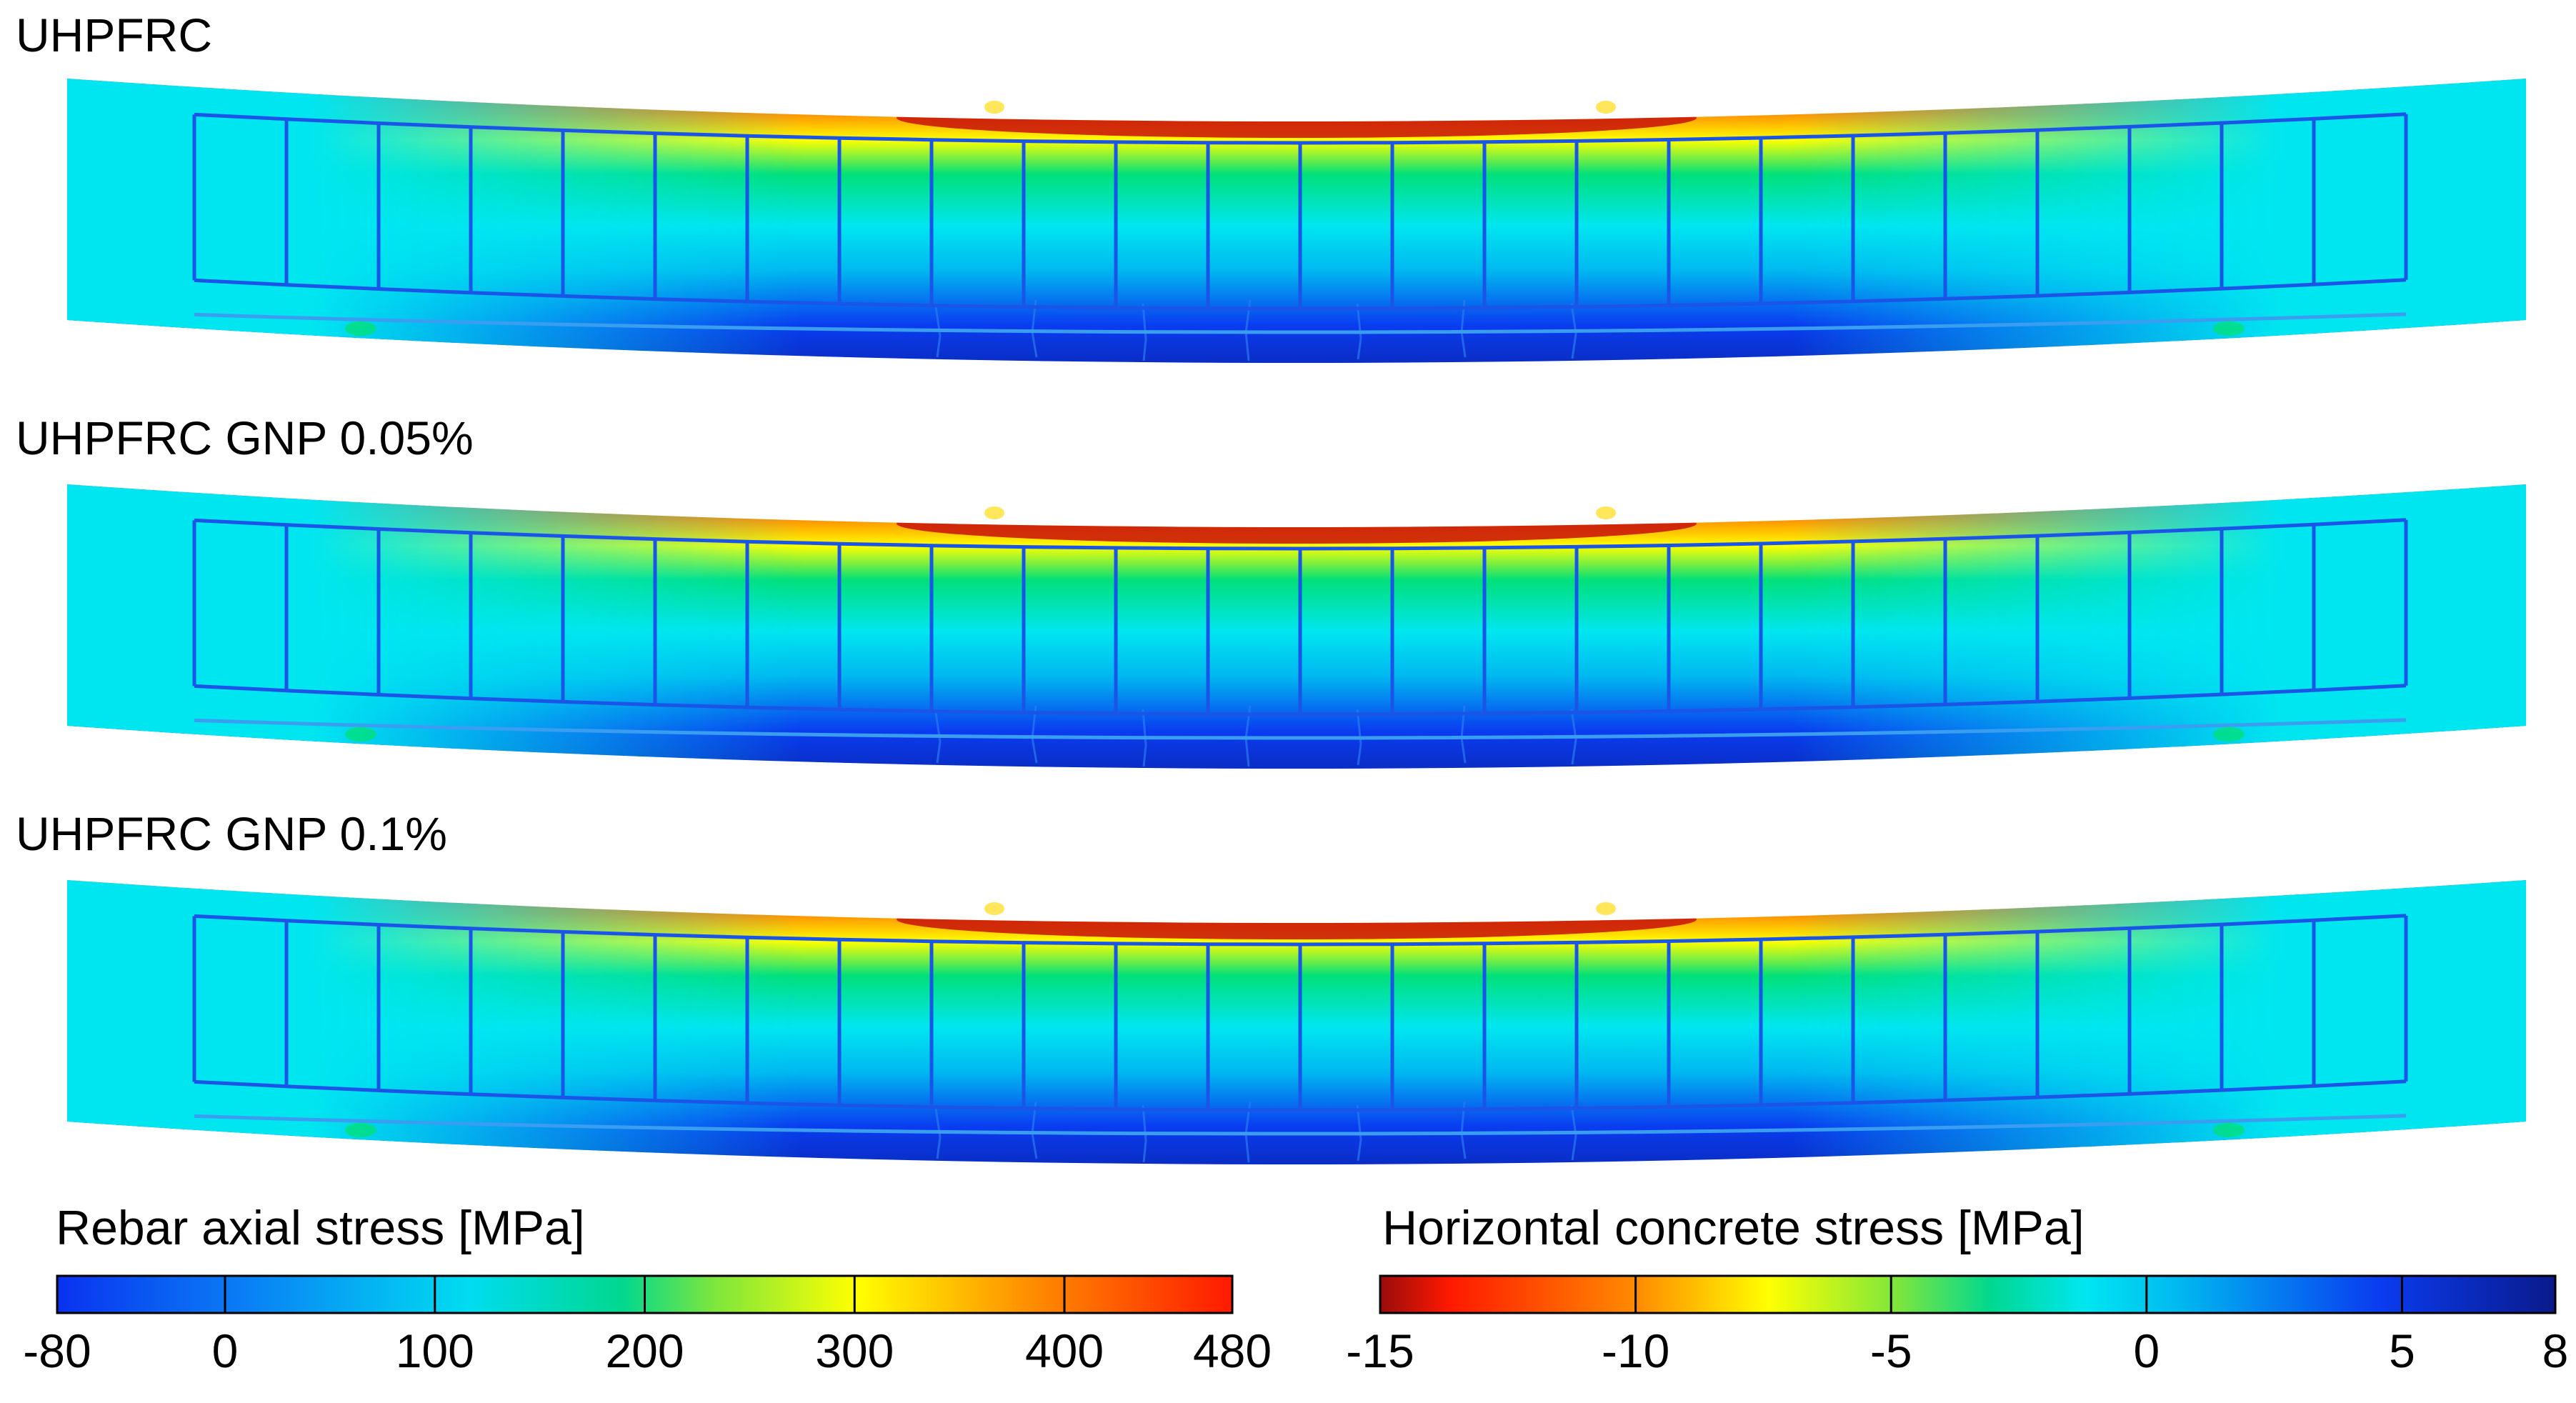 This screenshot has height=1403, width=2576. I want to click on colorbar-tick-label: 100, so click(435, 1351).